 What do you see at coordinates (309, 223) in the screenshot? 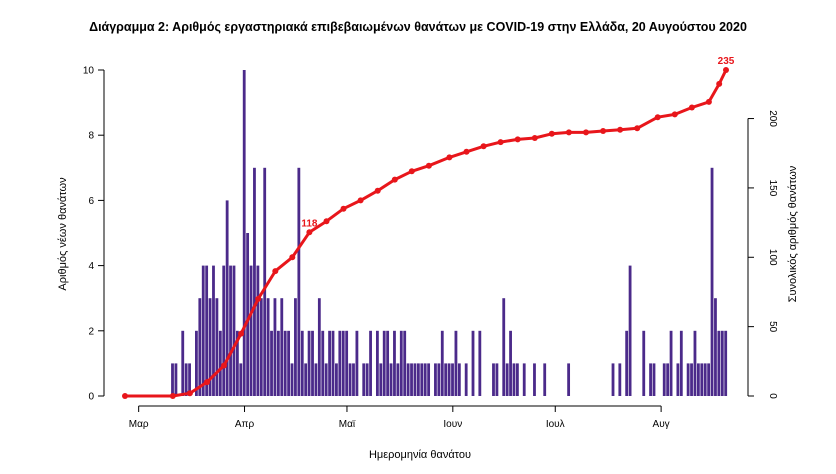
I see `cumulative-value-label: 118` at bounding box center [309, 223].